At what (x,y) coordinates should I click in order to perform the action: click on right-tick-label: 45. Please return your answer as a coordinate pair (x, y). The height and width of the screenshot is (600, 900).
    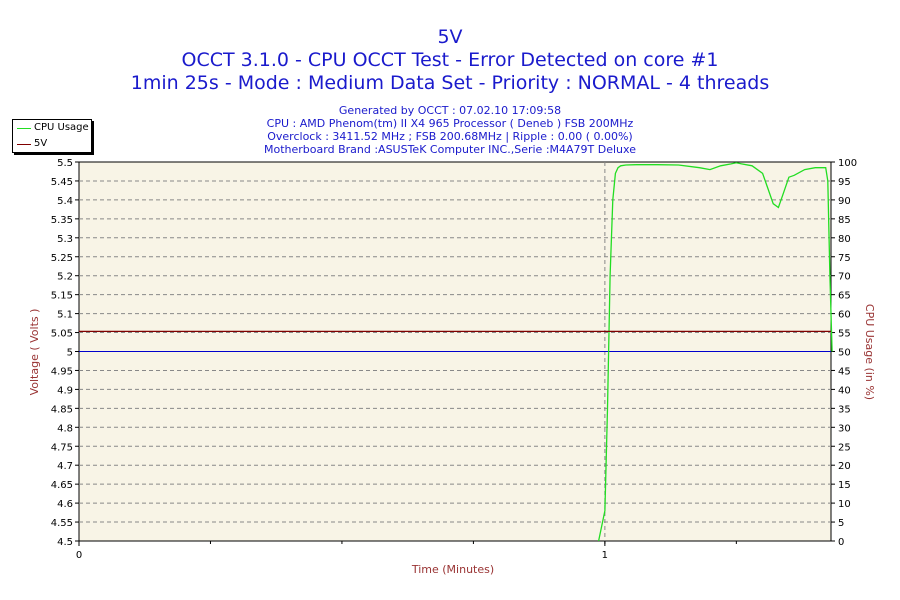
    Looking at the image, I should click on (844, 371).